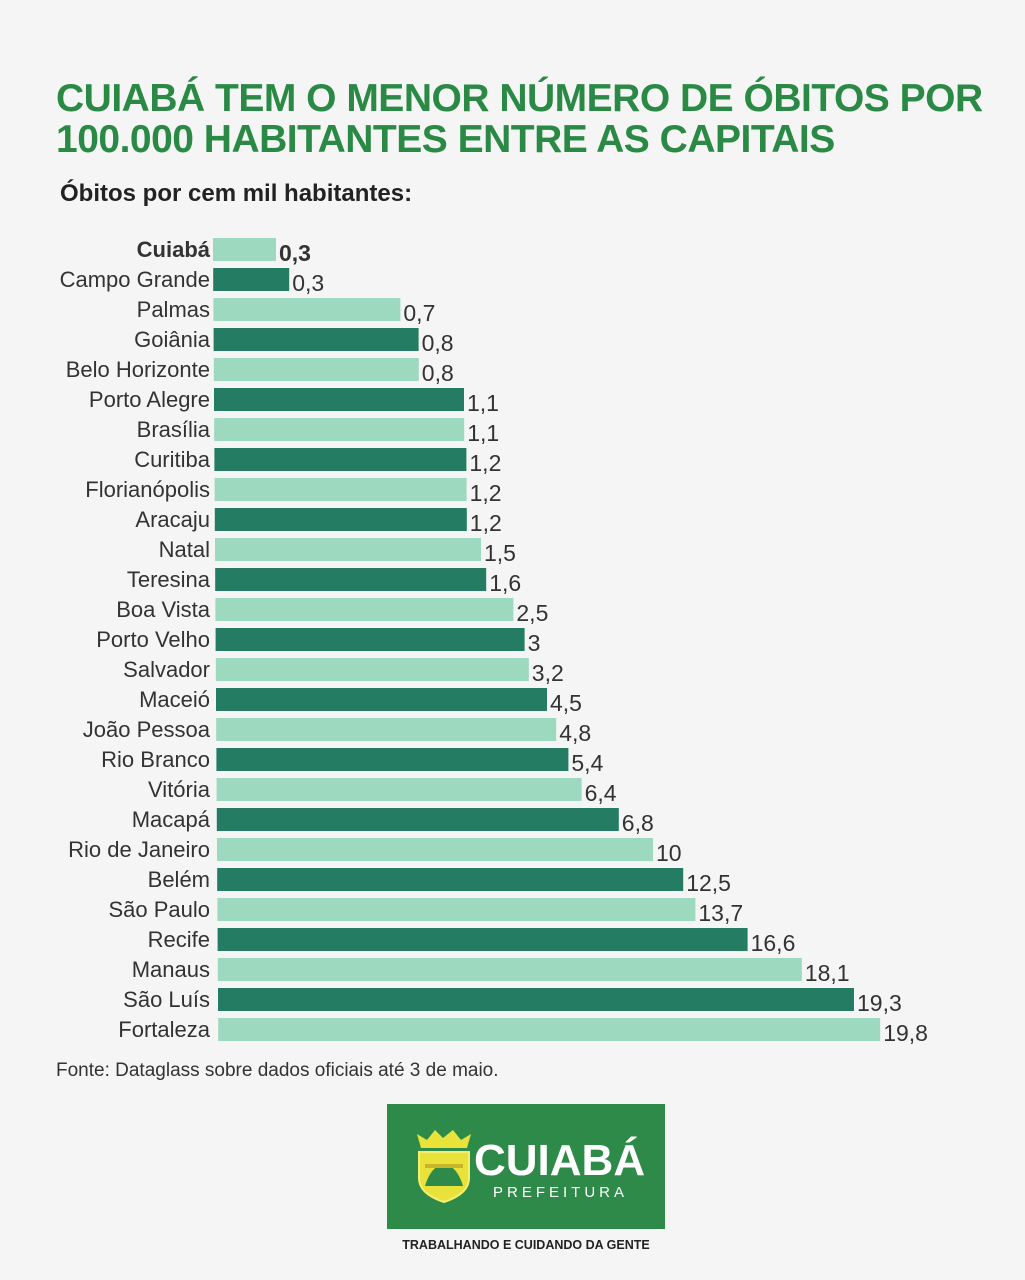 The width and height of the screenshot is (1025, 1280). Describe the element at coordinates (179, 939) in the screenshot. I see `category-label: Recife` at that location.